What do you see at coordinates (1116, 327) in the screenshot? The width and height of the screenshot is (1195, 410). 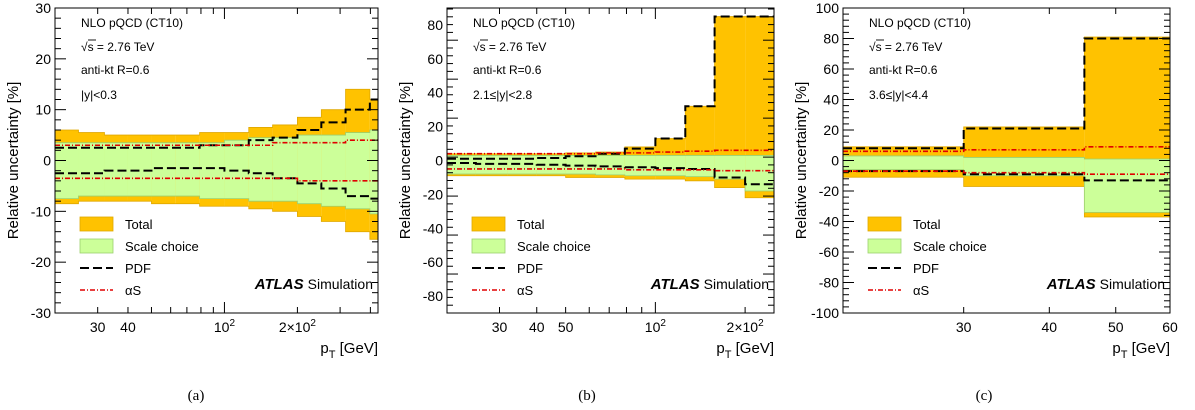 I see `x-tick-base: 50` at bounding box center [1116, 327].